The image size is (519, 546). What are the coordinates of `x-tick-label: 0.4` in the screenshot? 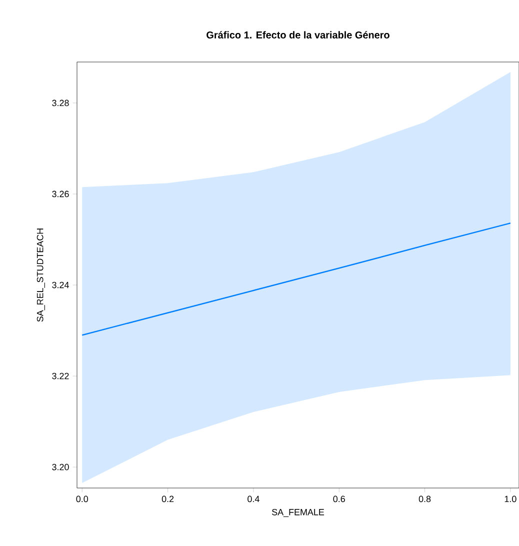 It's located at (254, 499).